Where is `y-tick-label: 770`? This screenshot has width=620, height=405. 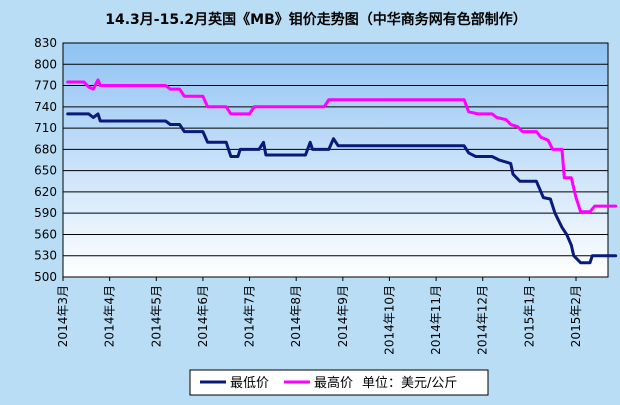 y-tick-label: 770 is located at coordinates (45, 86).